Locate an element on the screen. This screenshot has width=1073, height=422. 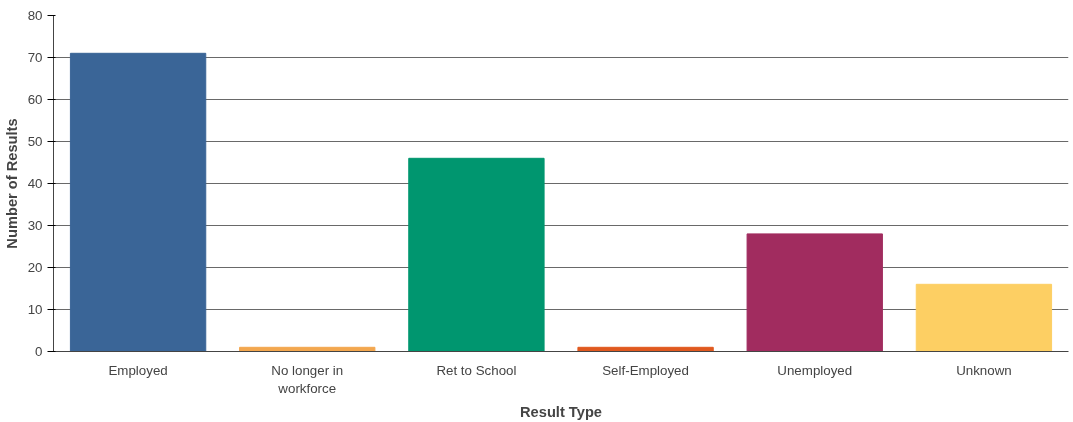
y-tick-label: 20 is located at coordinates (35, 267).